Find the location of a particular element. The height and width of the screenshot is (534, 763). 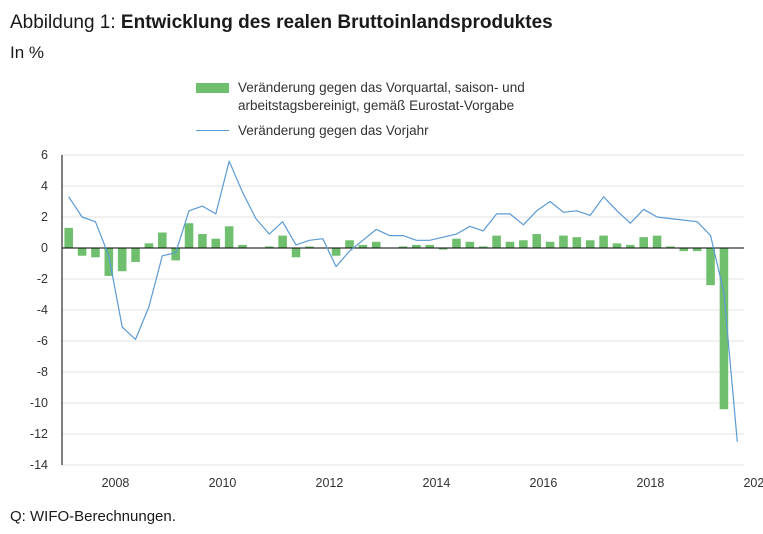

y-tick-label: -6 is located at coordinates (42, 341).